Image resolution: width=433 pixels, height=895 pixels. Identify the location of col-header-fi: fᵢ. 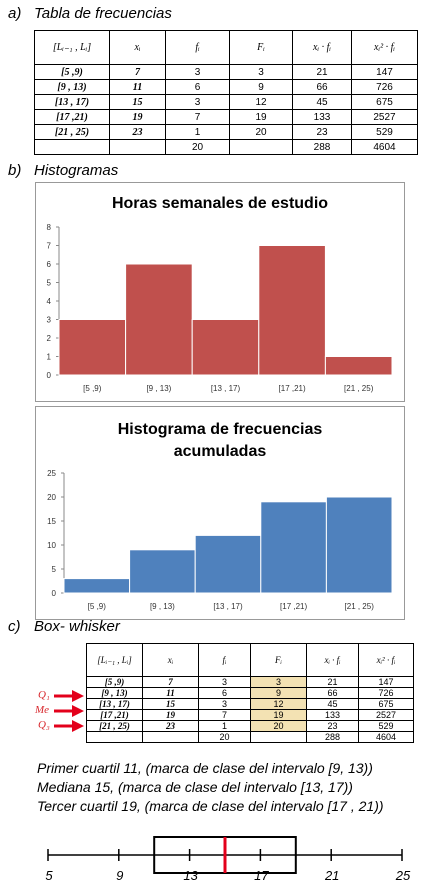
(197, 47).